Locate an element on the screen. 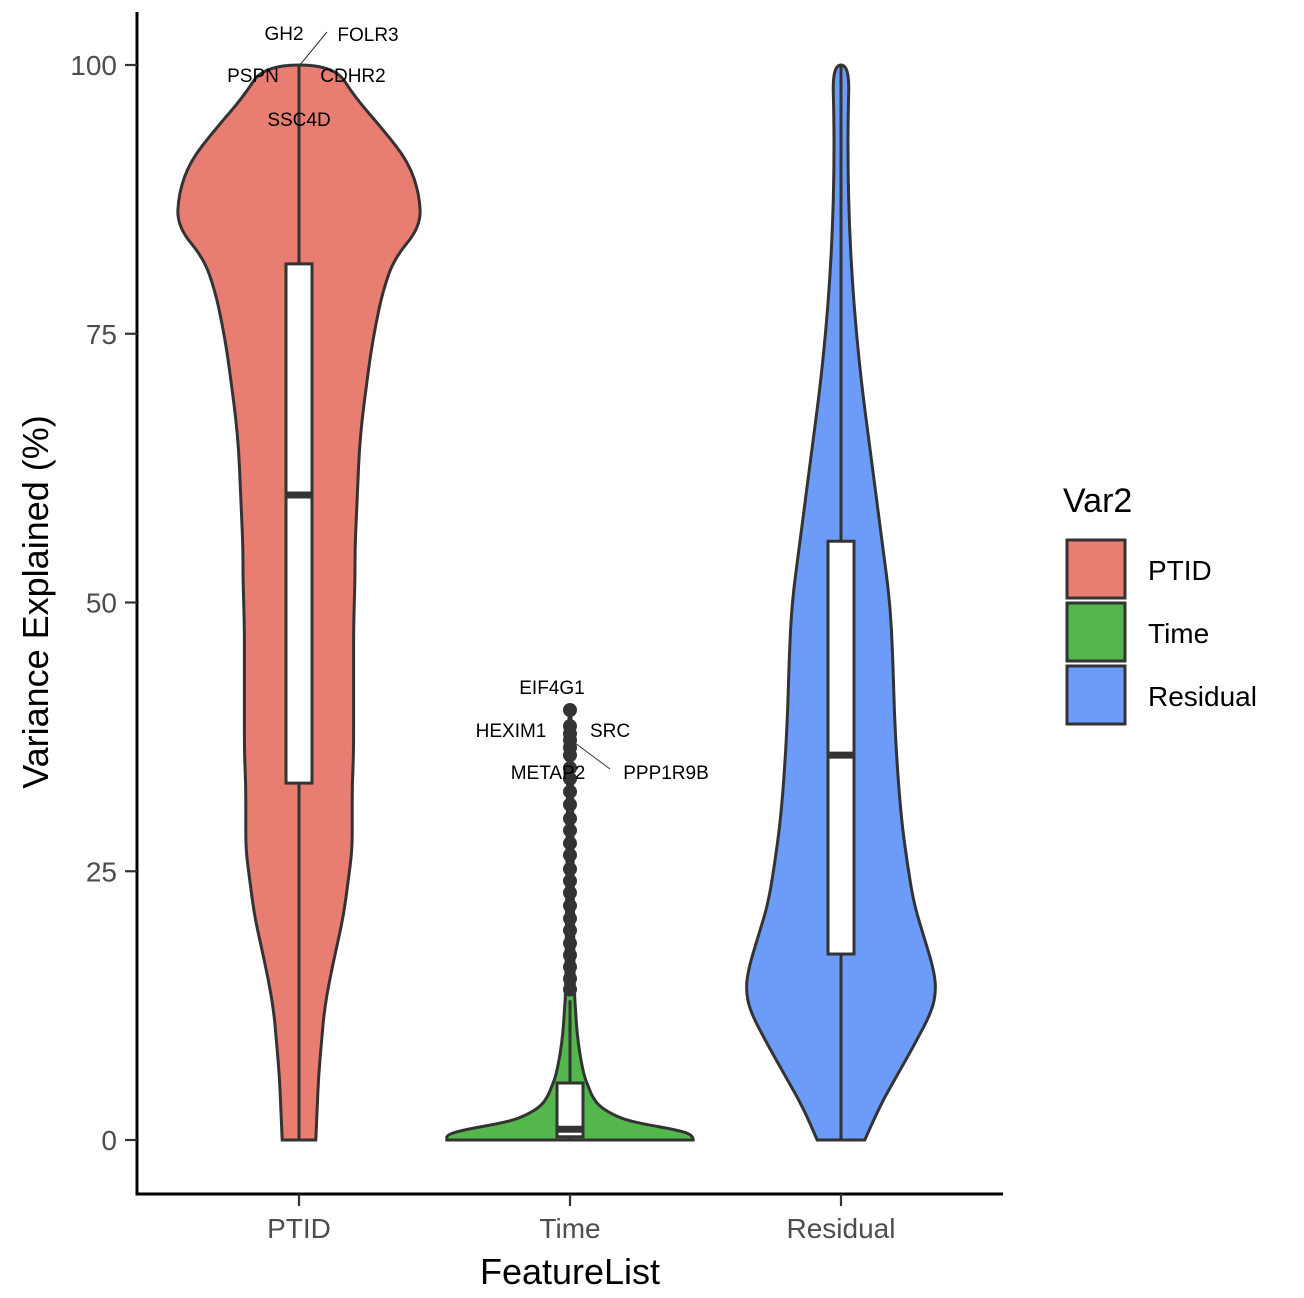 The height and width of the screenshot is (1298, 1304). legend-label: Time is located at coordinates (1178, 633).